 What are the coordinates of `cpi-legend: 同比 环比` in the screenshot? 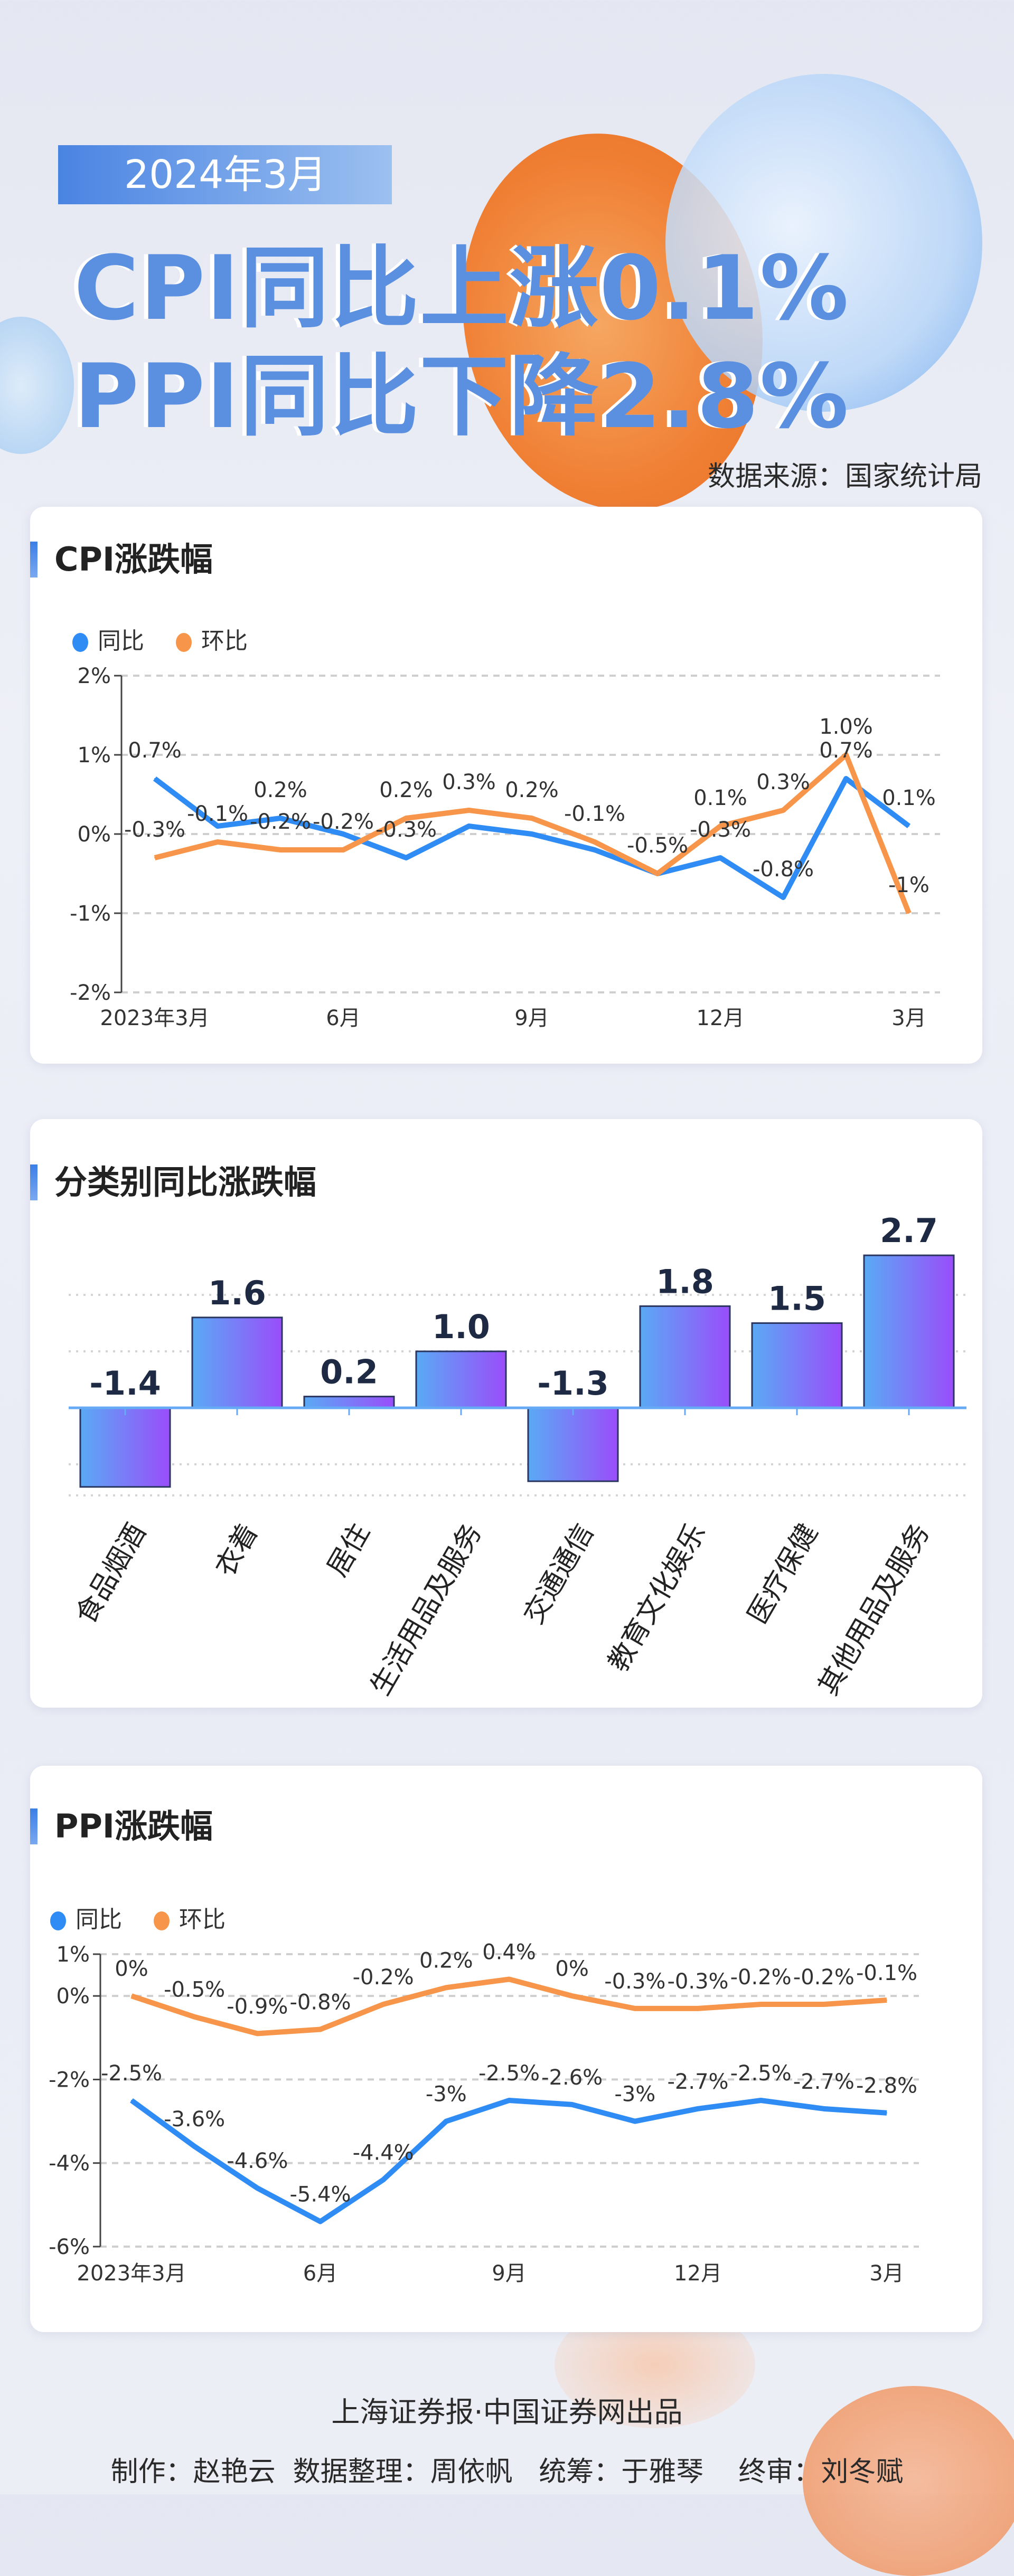 It's located at (160, 639).